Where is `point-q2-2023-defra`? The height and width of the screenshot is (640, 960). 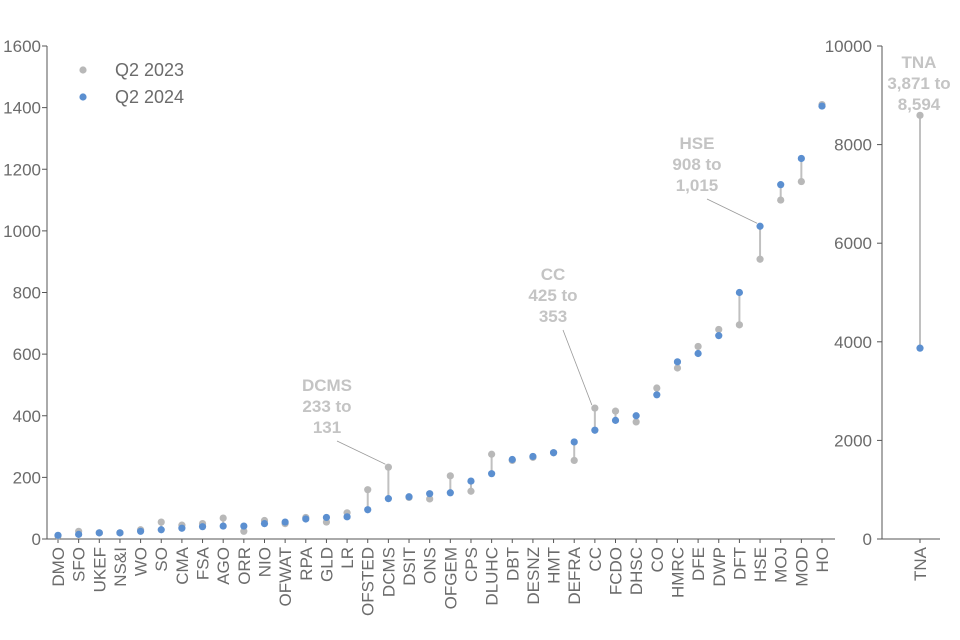 point-q2-2023-defra is located at coordinates (574, 460).